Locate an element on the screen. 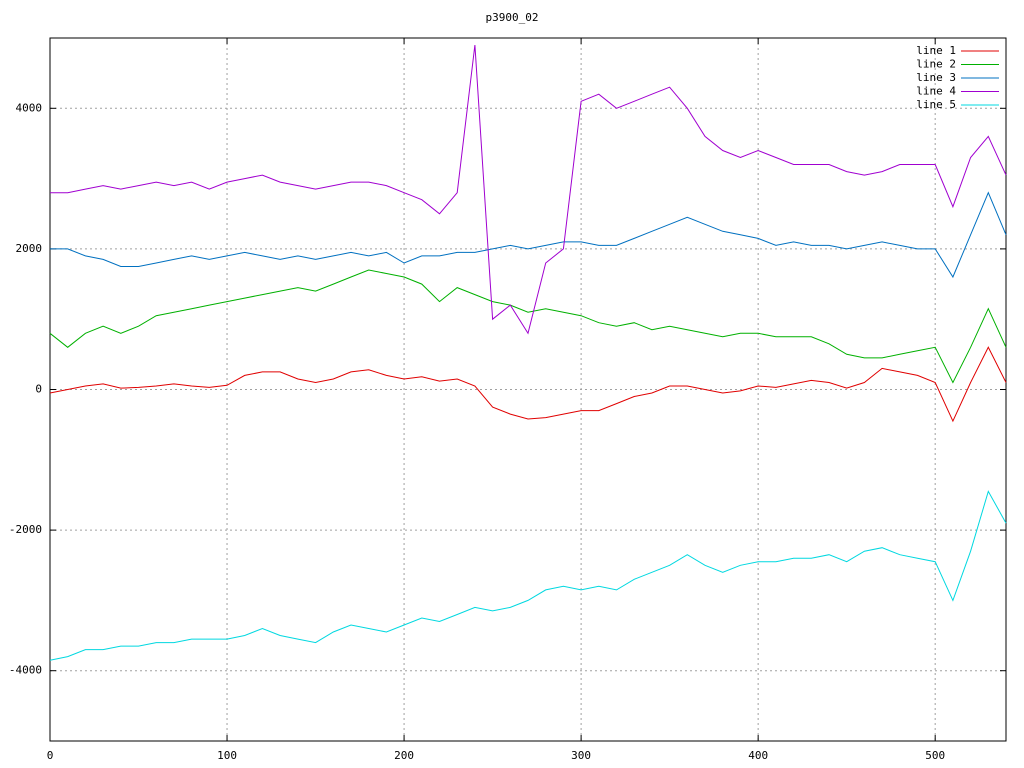 The height and width of the screenshot is (768, 1024). x-tick-label: 500 is located at coordinates (935, 755).